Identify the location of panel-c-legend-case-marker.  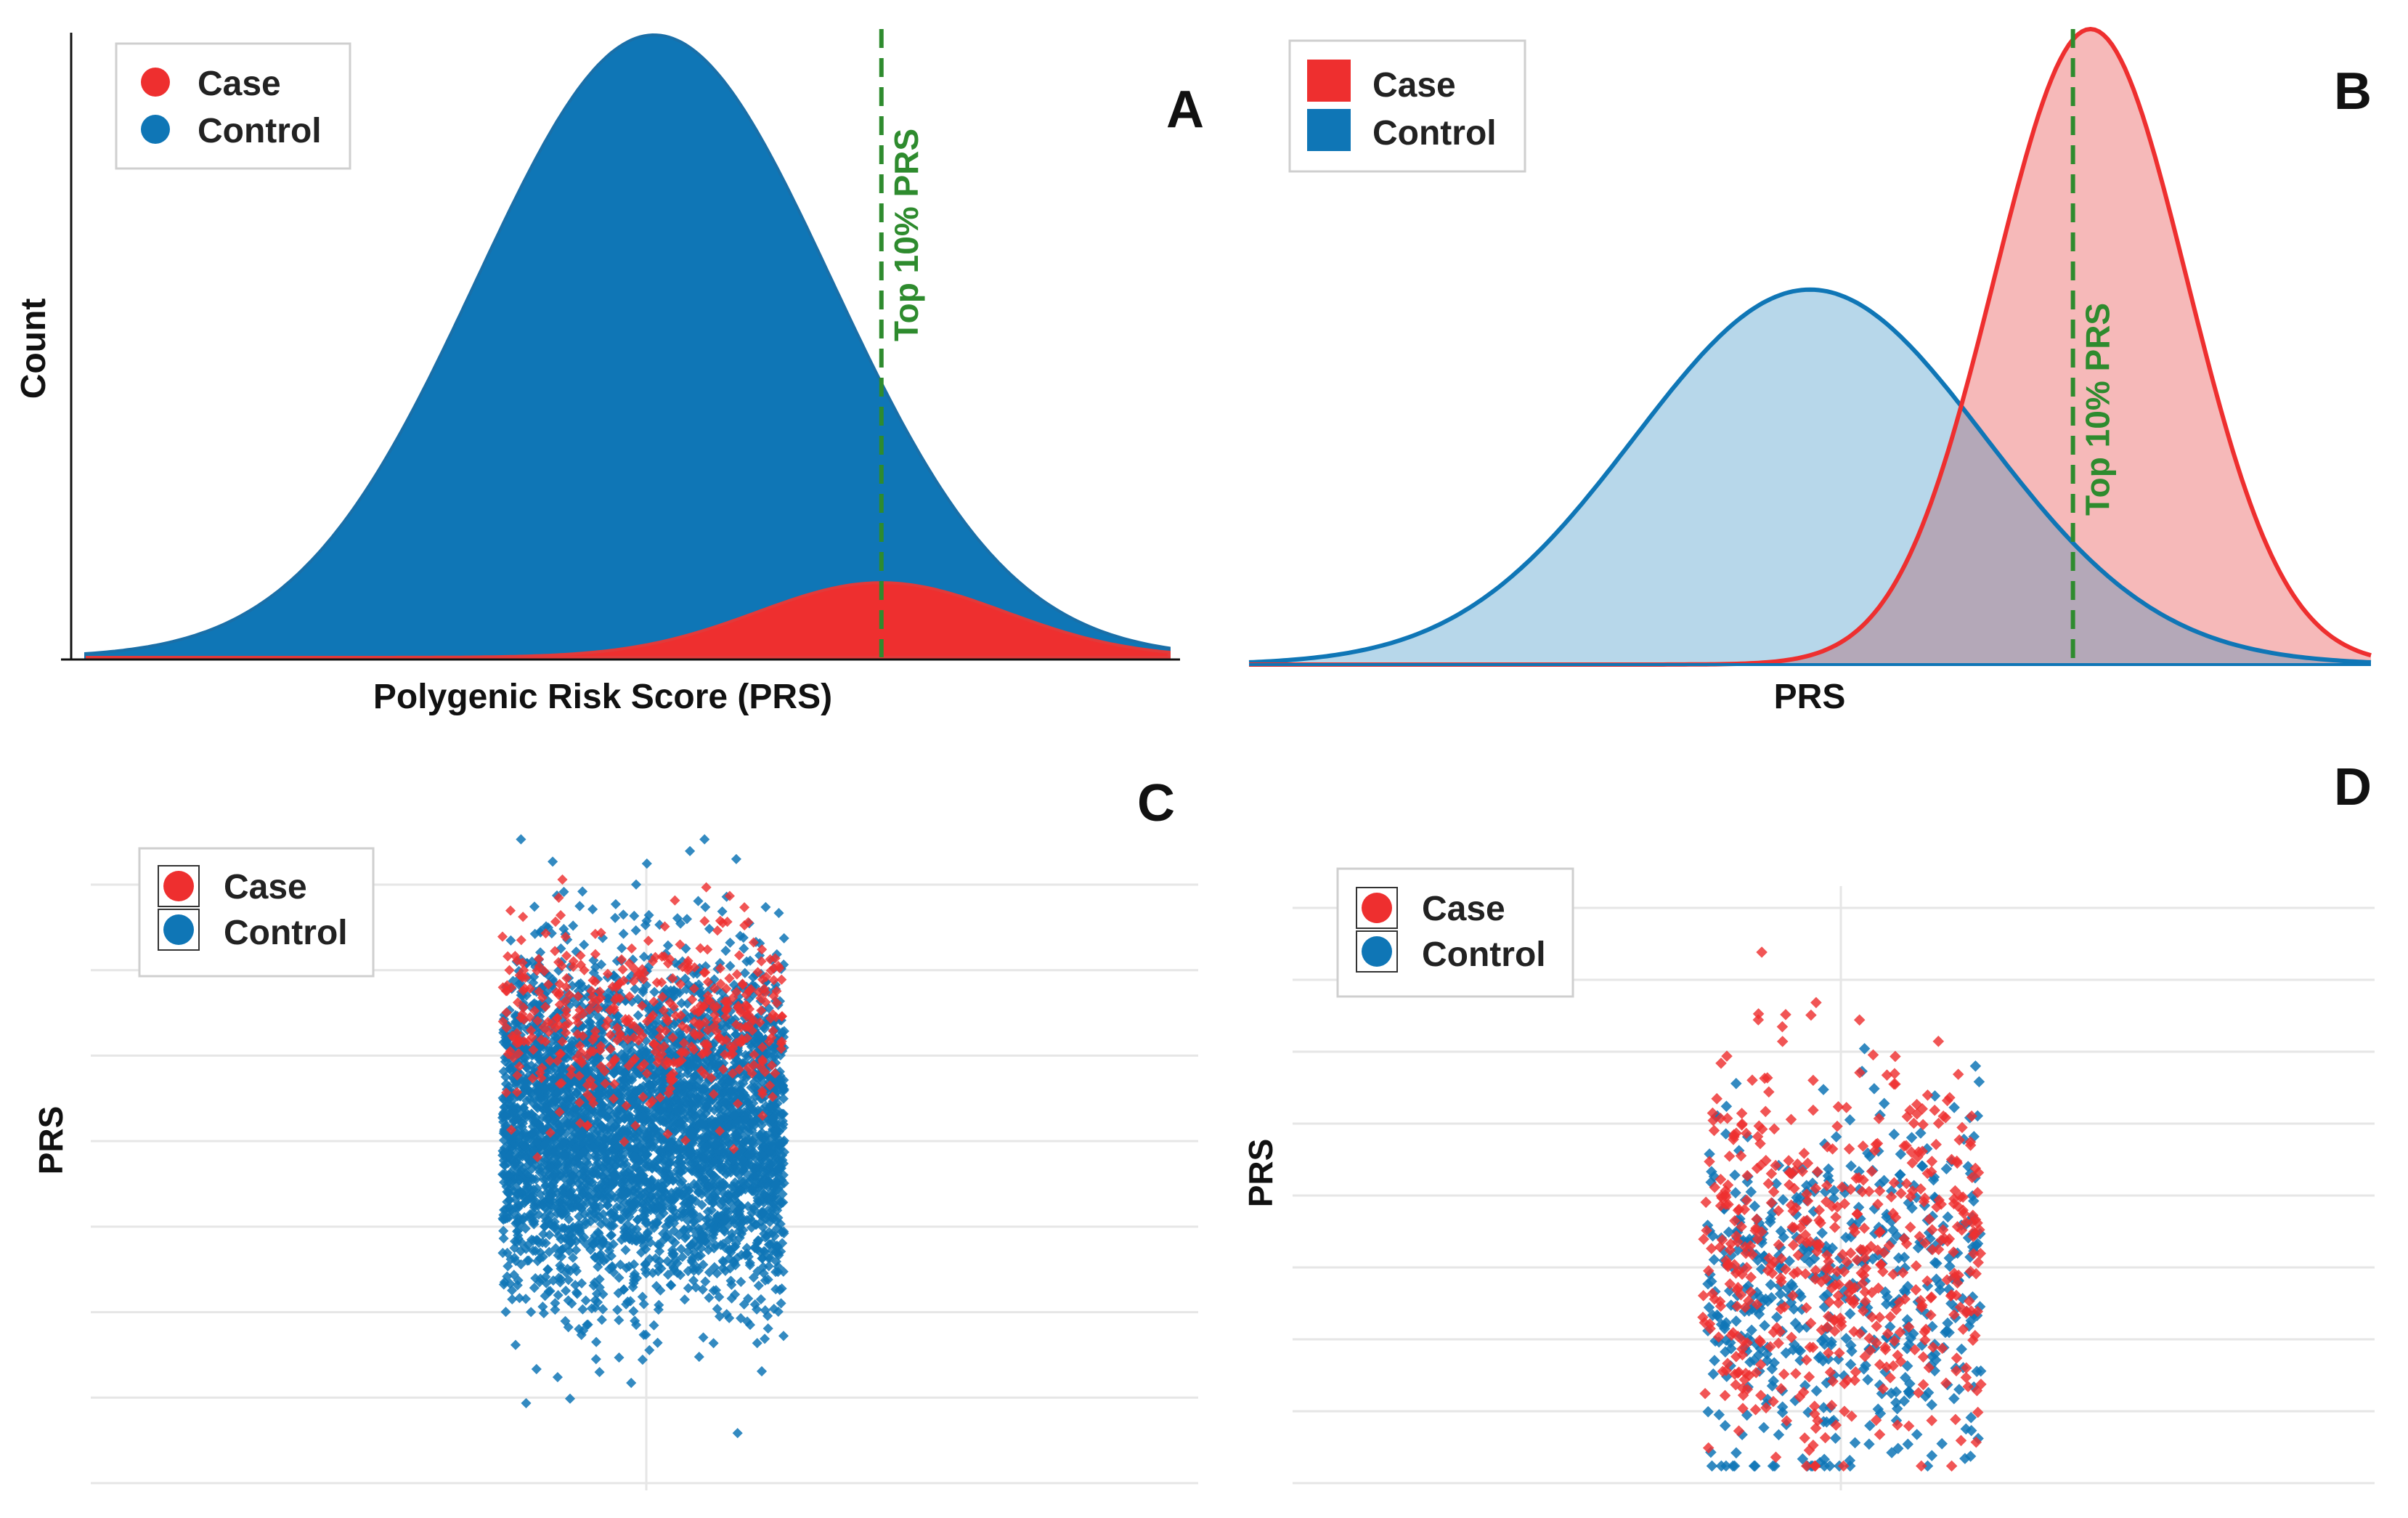
(178, 886).